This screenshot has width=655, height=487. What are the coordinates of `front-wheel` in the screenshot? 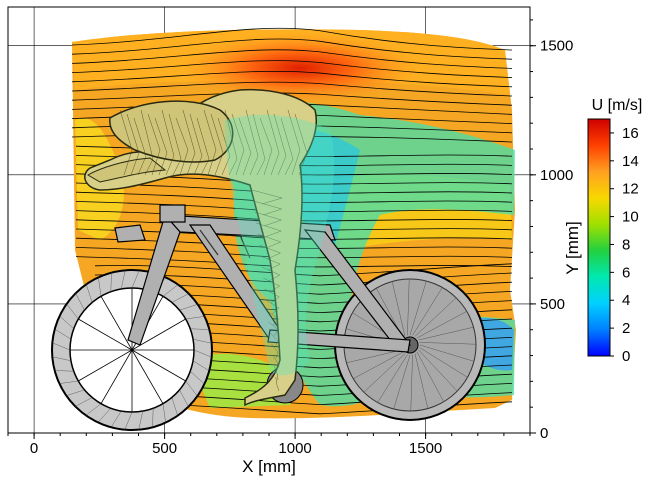 It's located at (132, 350).